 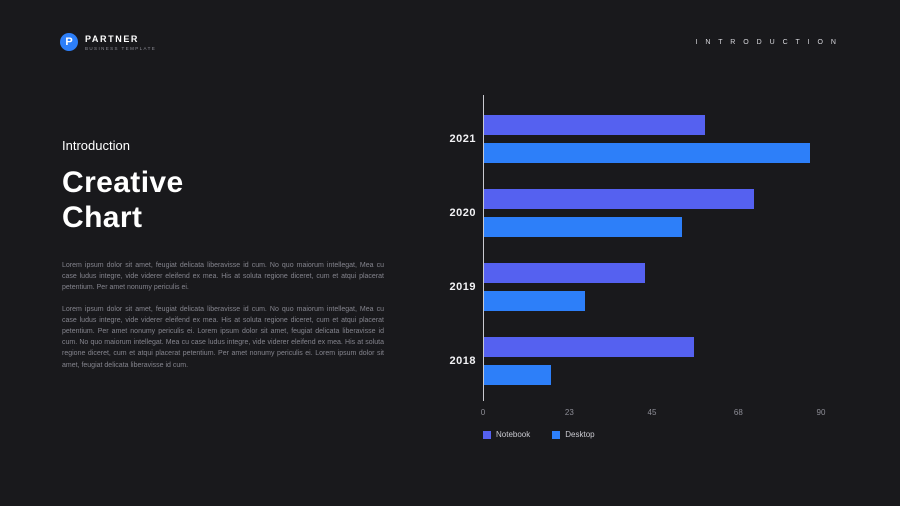 What do you see at coordinates (462, 213) in the screenshot?
I see `category-label: 2020` at bounding box center [462, 213].